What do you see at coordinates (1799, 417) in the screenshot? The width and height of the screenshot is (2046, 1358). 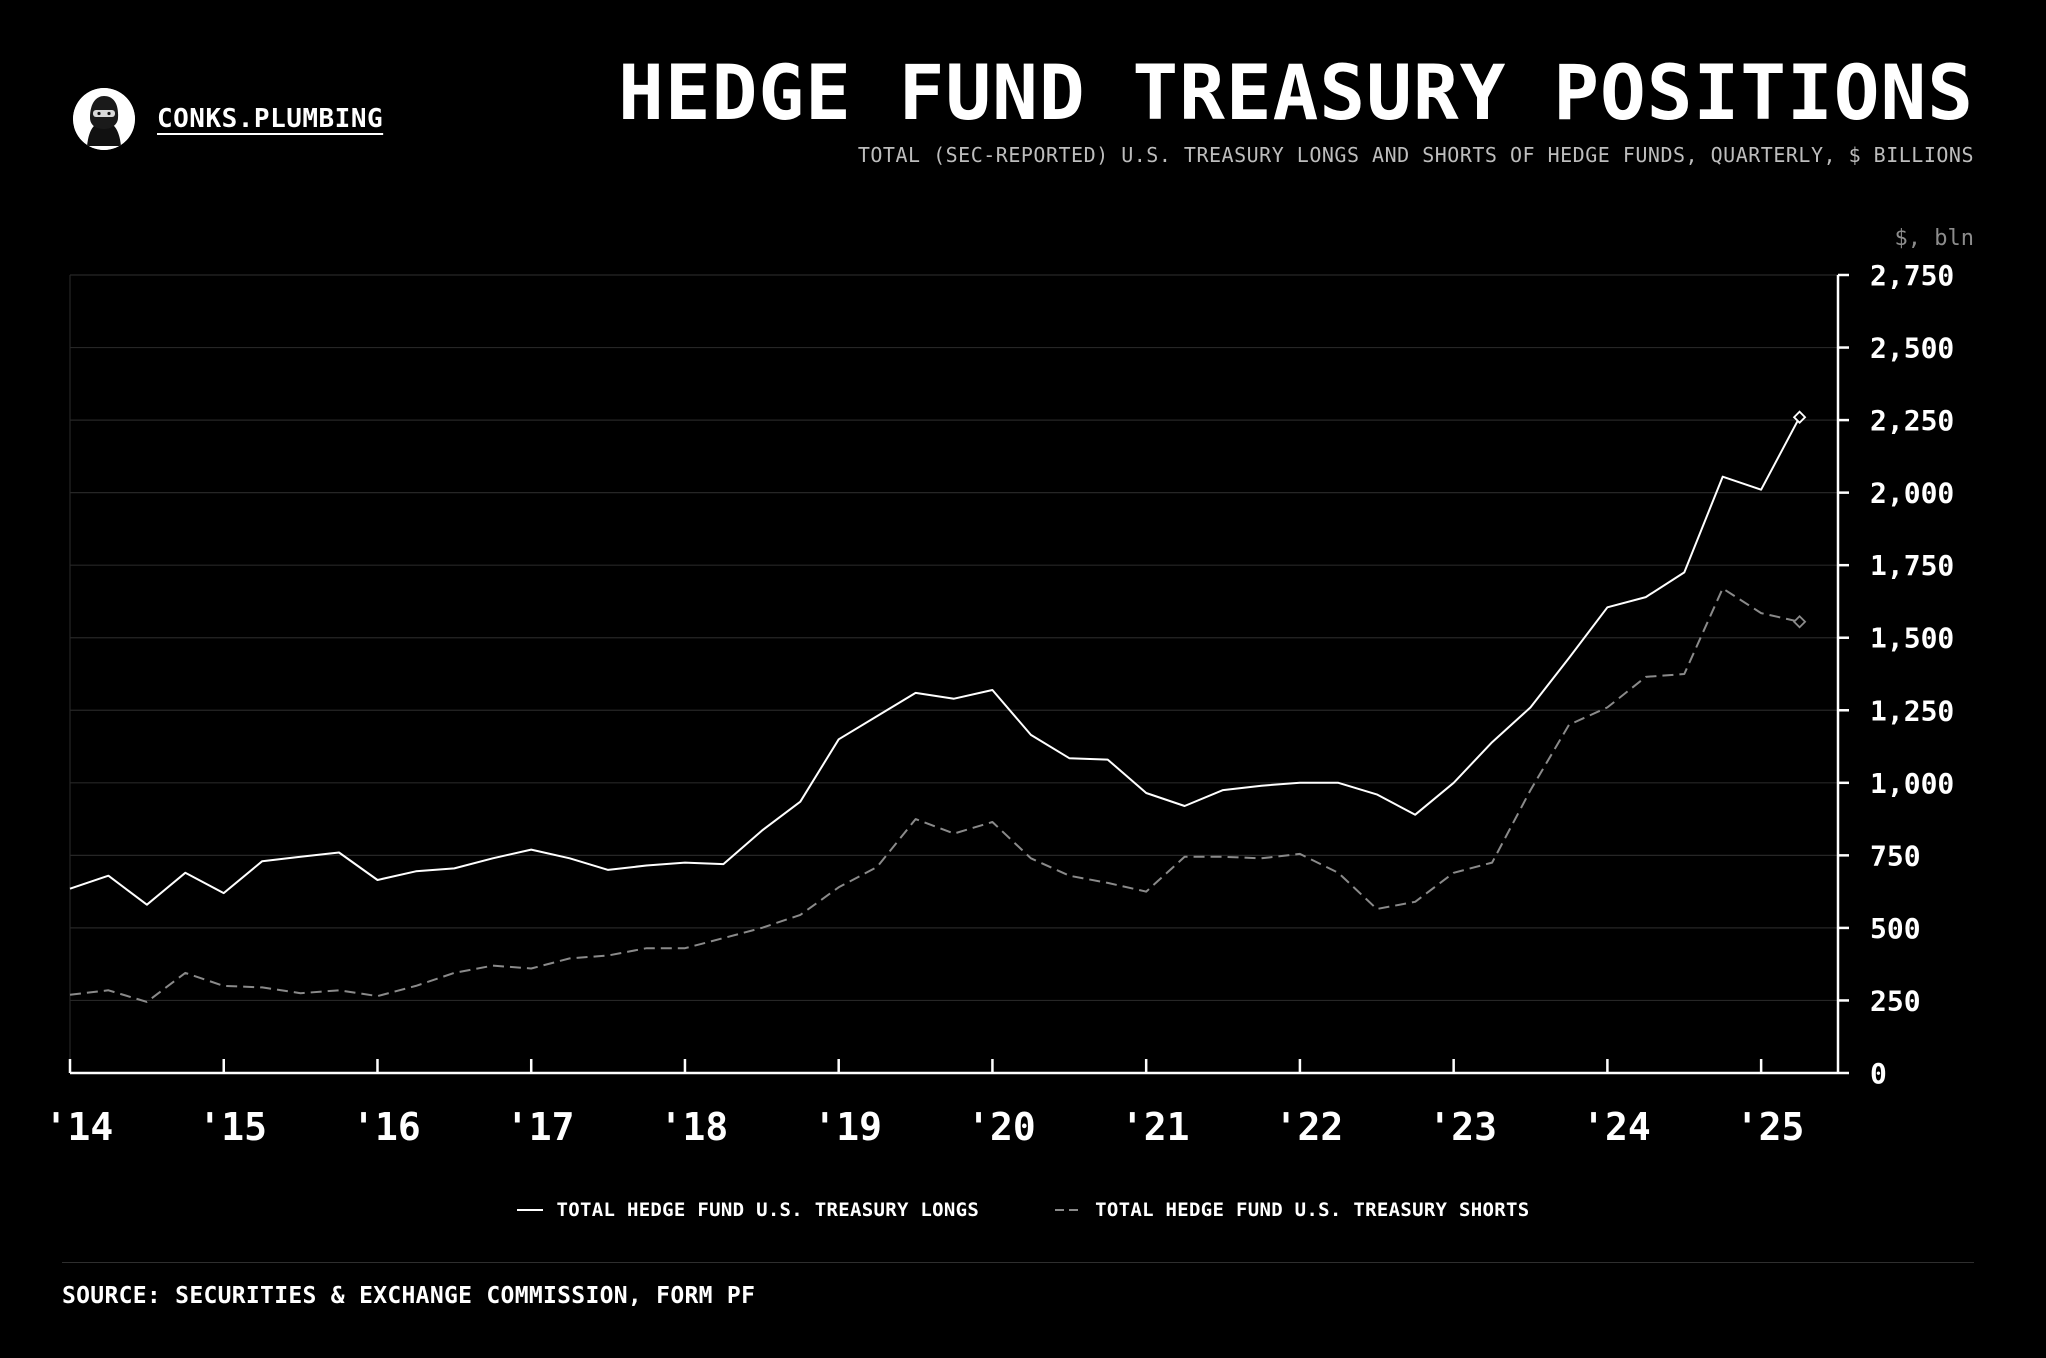 I see `end-marker-longs` at bounding box center [1799, 417].